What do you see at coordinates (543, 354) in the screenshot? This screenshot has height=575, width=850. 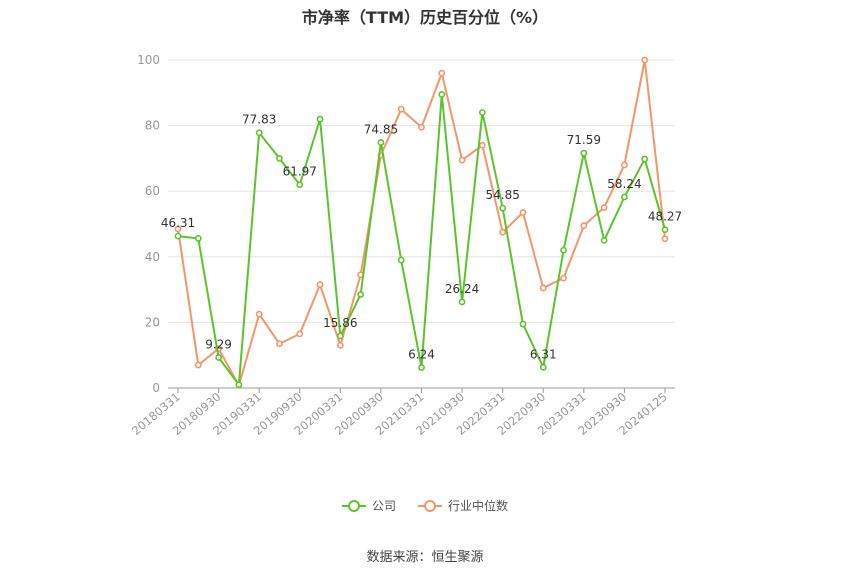 I see `data-label: 6.31` at bounding box center [543, 354].